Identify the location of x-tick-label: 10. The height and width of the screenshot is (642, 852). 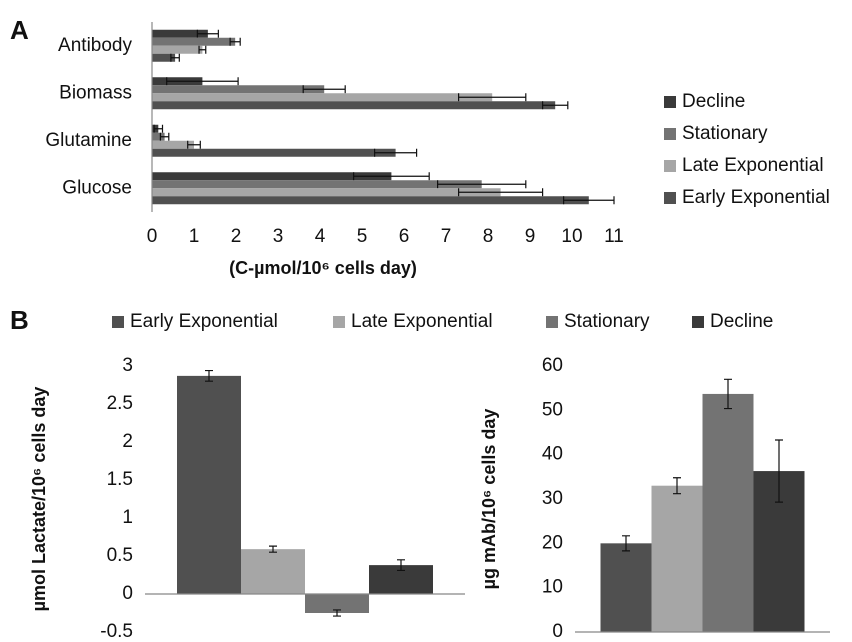
(571, 236).